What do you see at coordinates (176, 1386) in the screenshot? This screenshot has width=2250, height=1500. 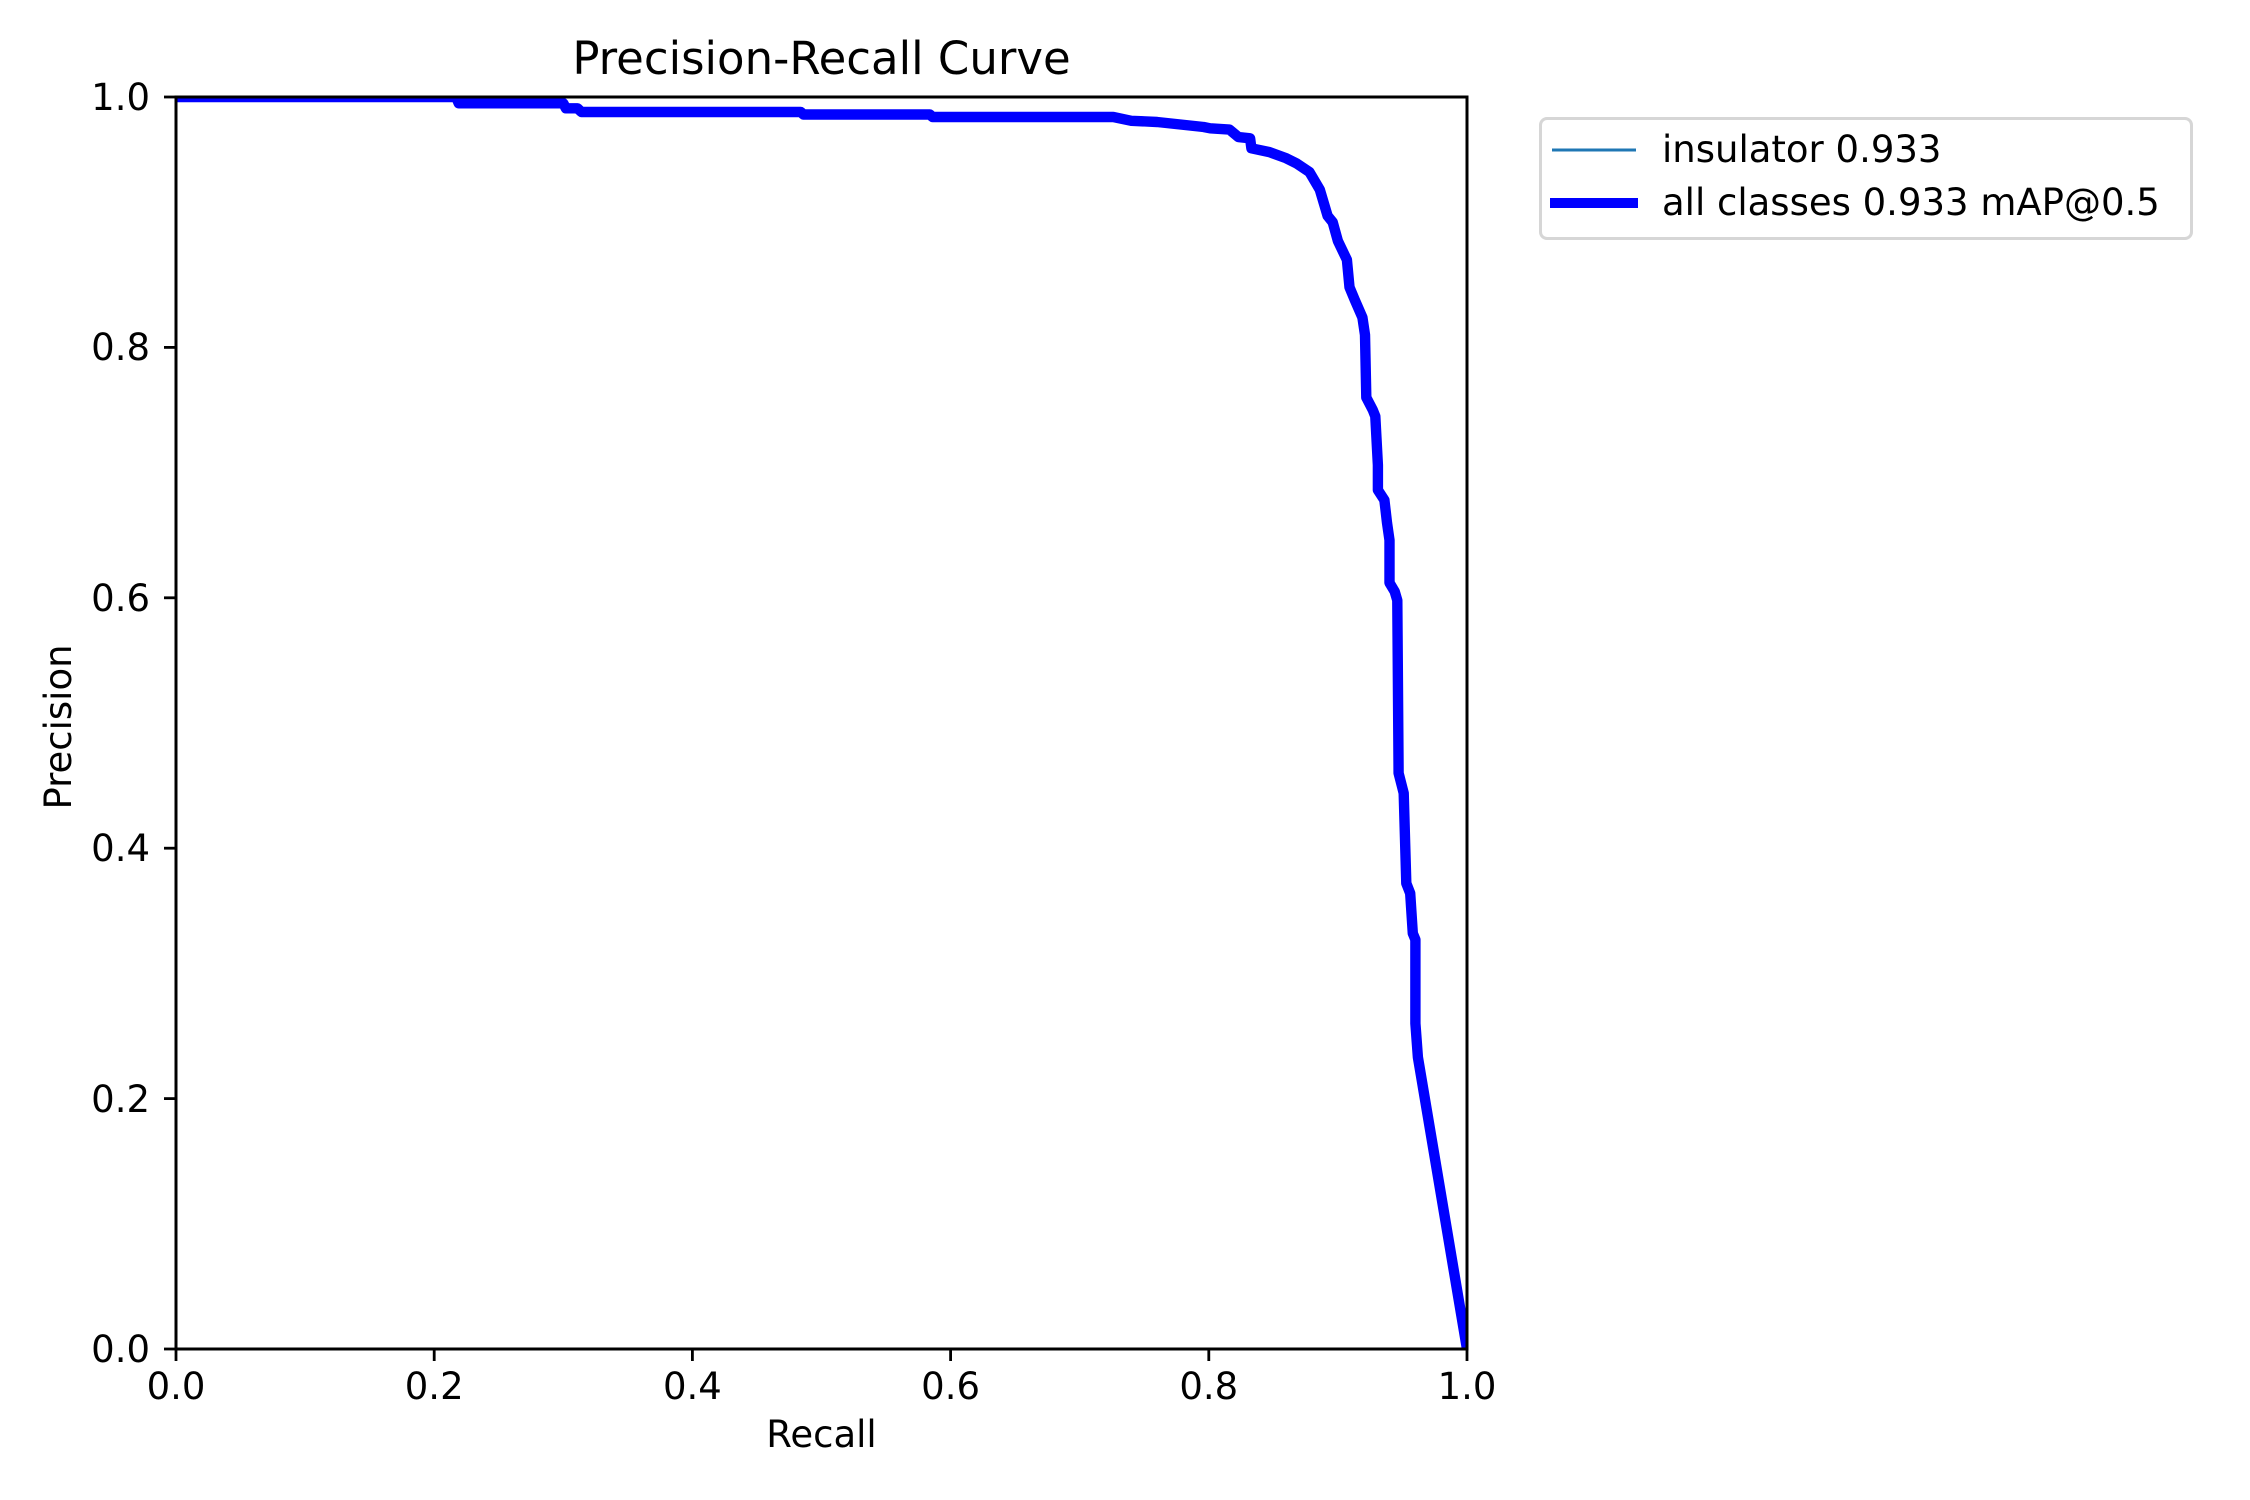 I see `x-tick-label: 0.0` at bounding box center [176, 1386].